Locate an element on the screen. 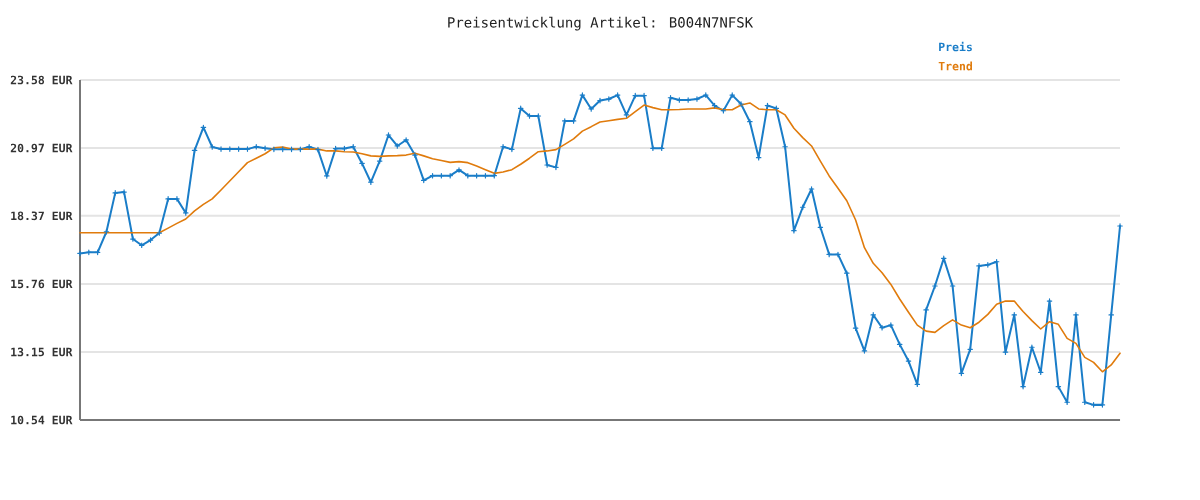  y-tick-label: 10.54 EUR is located at coordinates (42, 420).